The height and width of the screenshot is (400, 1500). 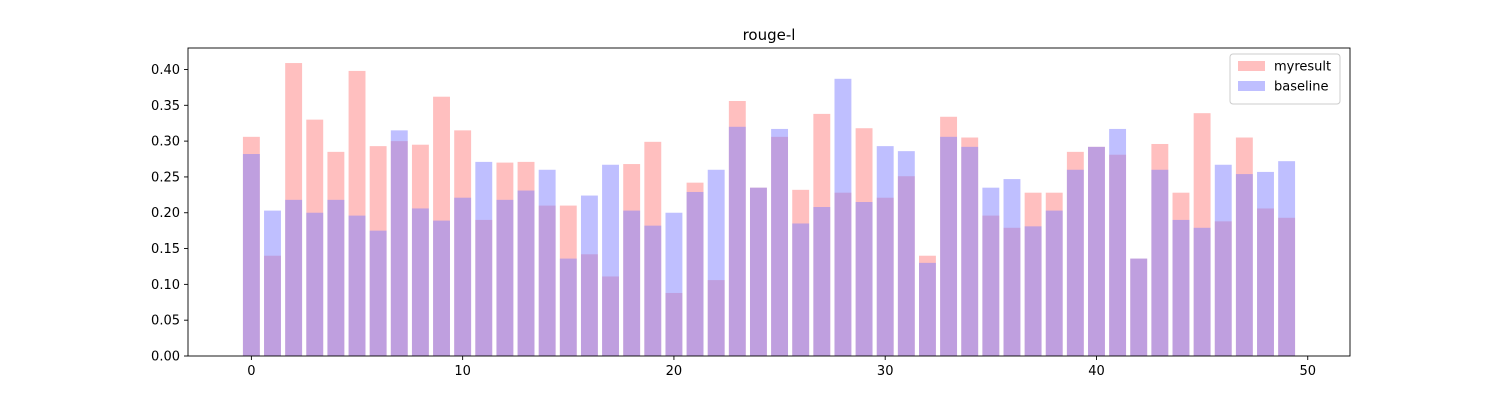 I want to click on legend-label-myresult: myresult, so click(x=1302, y=67).